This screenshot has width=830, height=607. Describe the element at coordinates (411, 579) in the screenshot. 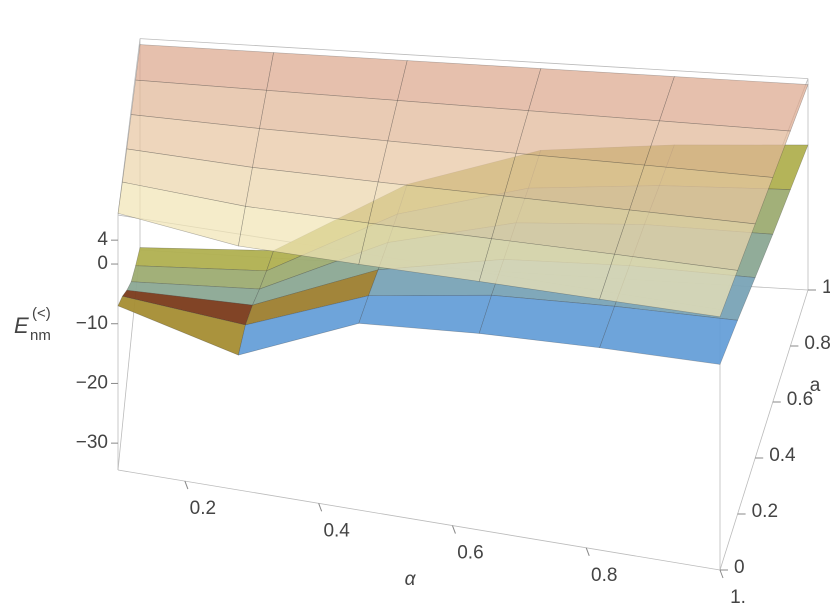

I see `x-axis-label: α` at that location.